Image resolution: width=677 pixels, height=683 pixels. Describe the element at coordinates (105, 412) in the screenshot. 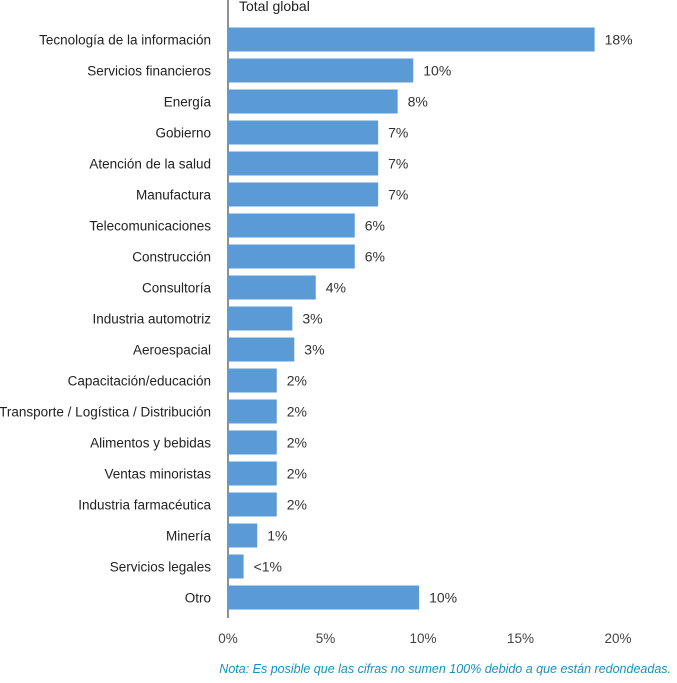

I see `category-label: Transporte / Logística / Distribución` at that location.